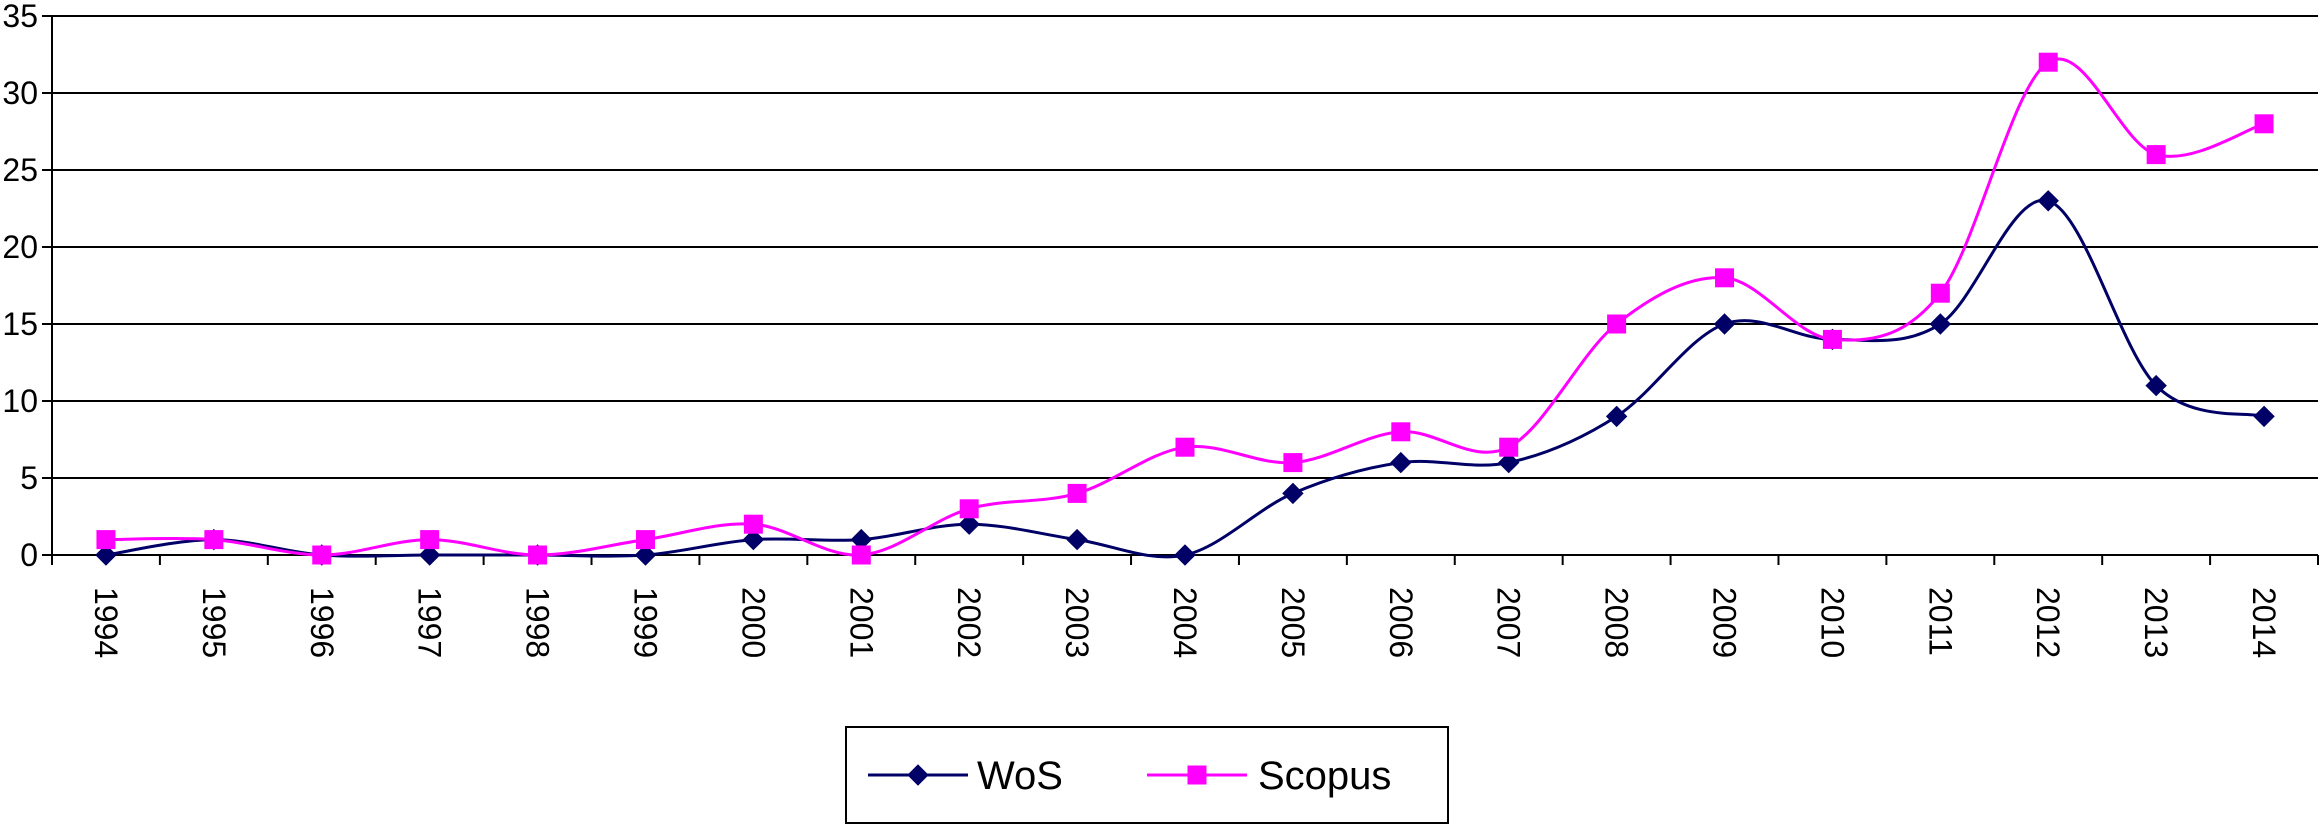  Describe the element at coordinates (2264, 416) in the screenshot. I see `data-point-wos-2014` at that location.